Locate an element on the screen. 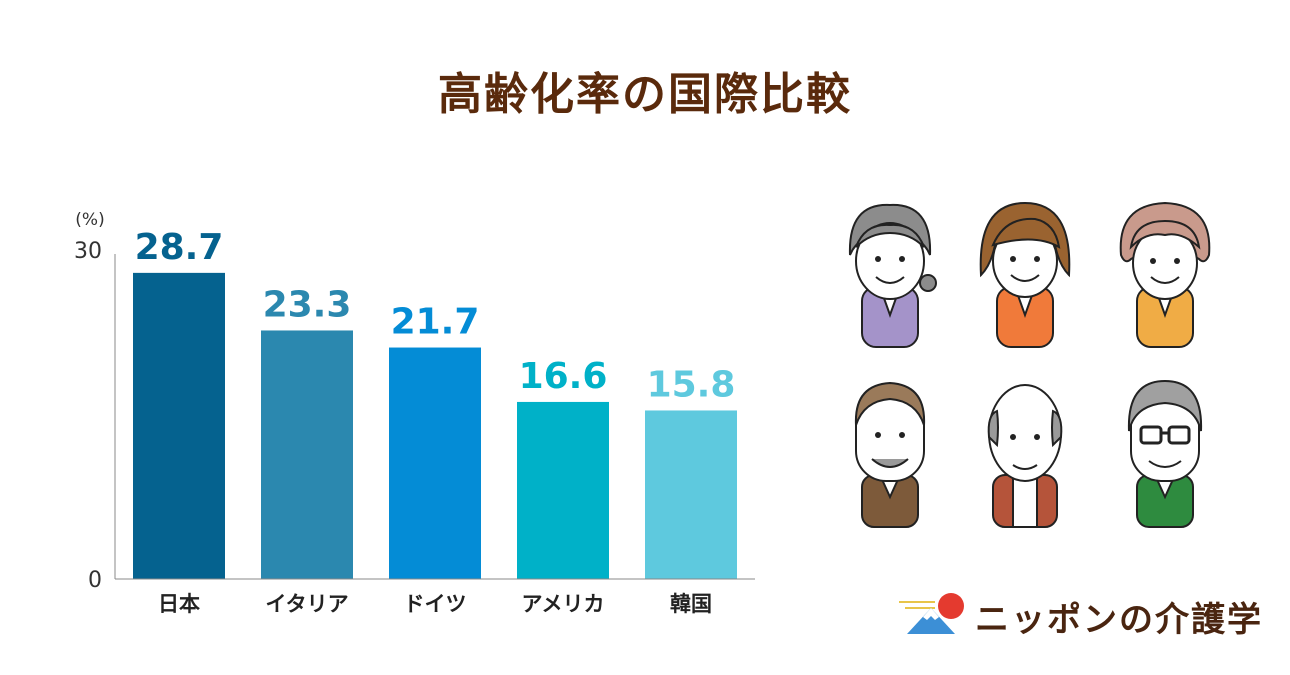 Image resolution: width=1290 pixels, height=675 pixels. category-label-4: アメリカ is located at coordinates (563, 604).